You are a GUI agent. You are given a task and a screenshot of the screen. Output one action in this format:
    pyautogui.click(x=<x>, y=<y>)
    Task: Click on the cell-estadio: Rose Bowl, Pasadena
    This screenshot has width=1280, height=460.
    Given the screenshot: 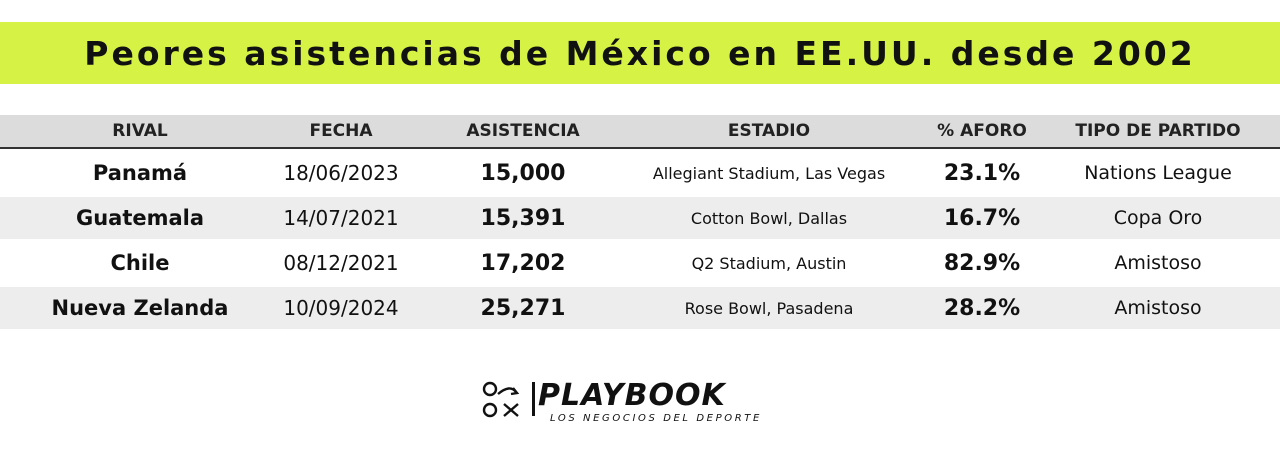 What is the action you would take?
    pyautogui.click(x=769, y=308)
    